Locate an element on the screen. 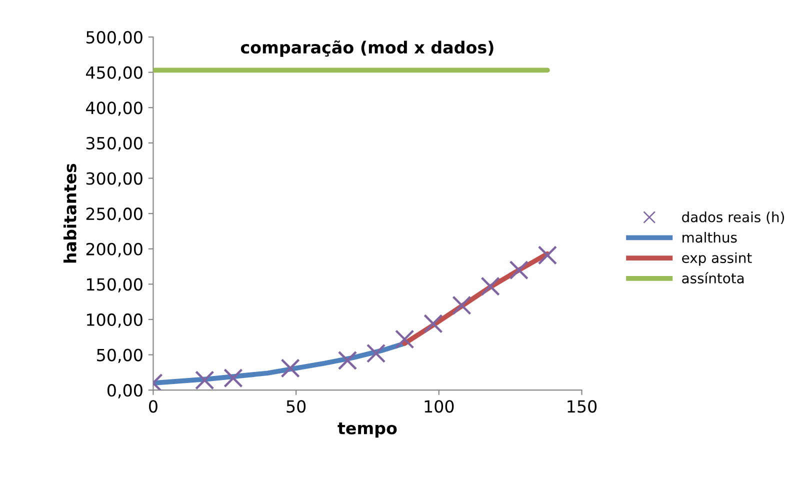 Image resolution: width=798 pixels, height=487 pixels. y-tick-label: 0,00 is located at coordinates (124, 391).